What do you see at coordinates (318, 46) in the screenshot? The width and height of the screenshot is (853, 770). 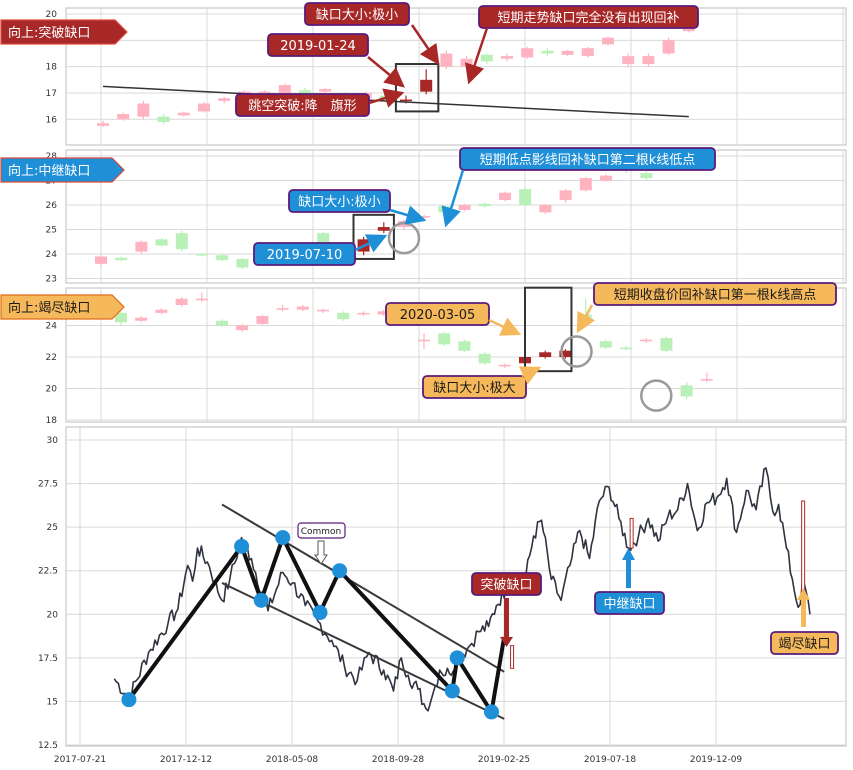 I see `callout-label: 2019-01-24` at bounding box center [318, 46].